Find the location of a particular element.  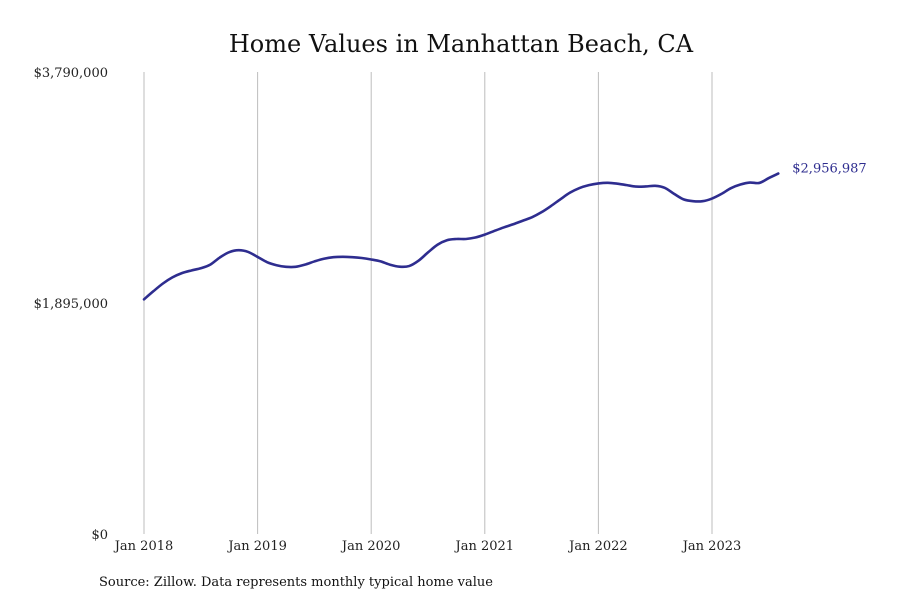

series-end-value-label: $2,956,987 is located at coordinates (829, 169).